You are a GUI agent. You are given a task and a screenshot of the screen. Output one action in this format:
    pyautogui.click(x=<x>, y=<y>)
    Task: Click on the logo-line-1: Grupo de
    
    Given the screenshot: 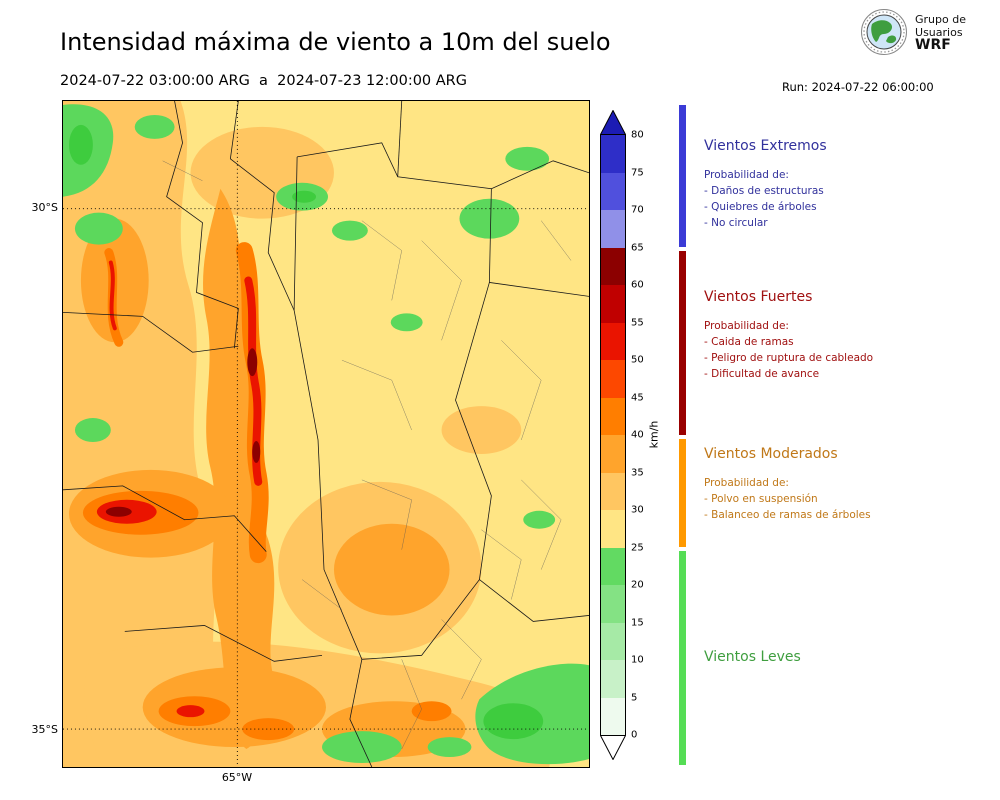 What is the action you would take?
    pyautogui.click(x=940, y=19)
    